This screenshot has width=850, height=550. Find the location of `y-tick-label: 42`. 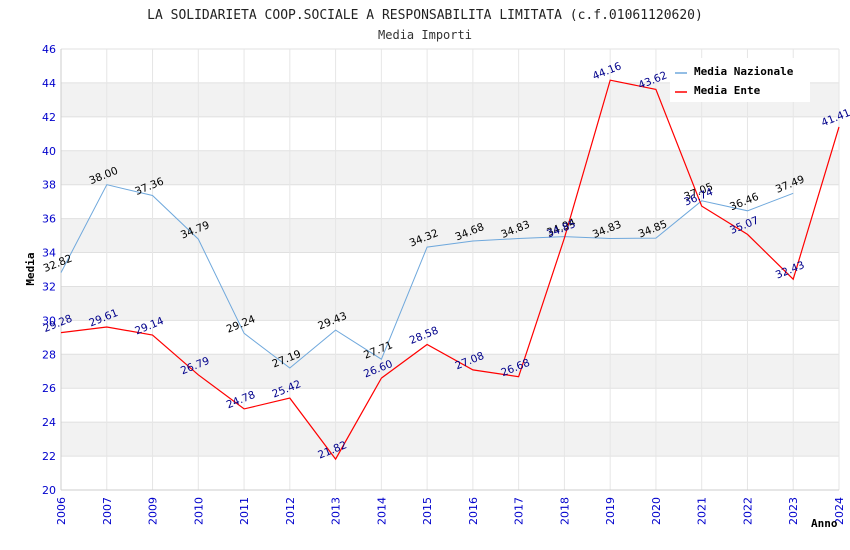

y-tick-label: 42 is located at coordinates (49, 117).